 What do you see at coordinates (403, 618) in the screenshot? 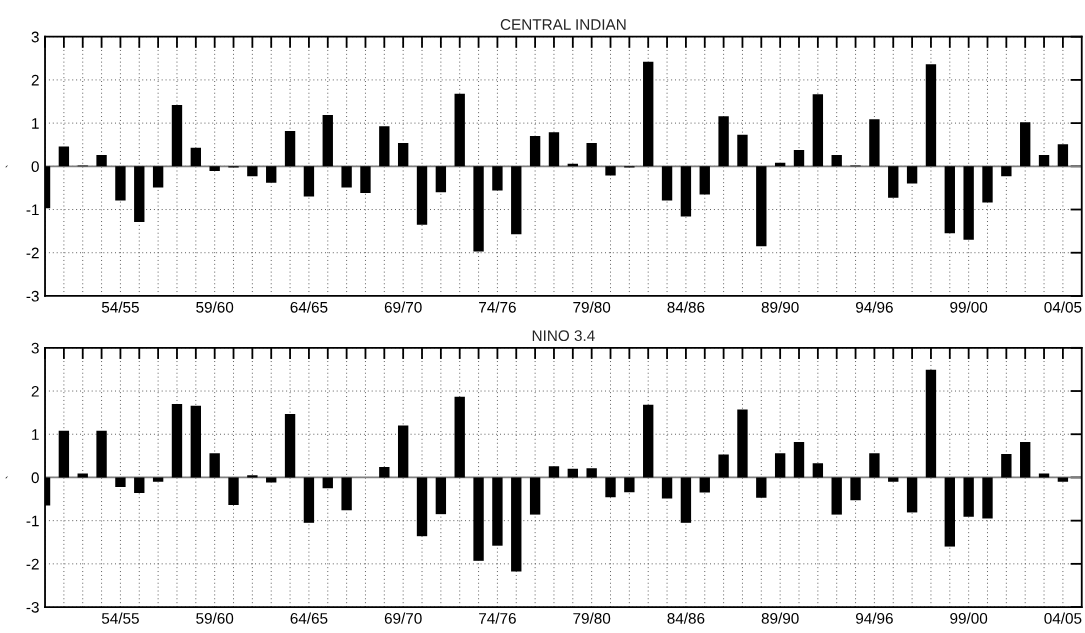
I see `x-tick-label: 69/70` at bounding box center [403, 618].